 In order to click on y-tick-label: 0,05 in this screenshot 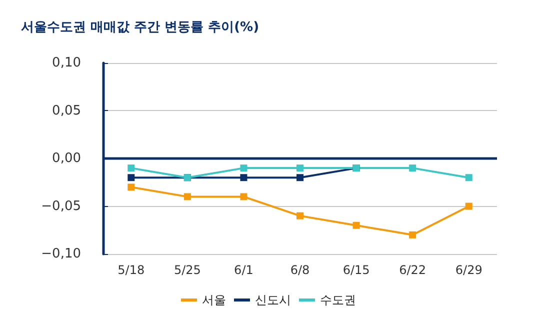, I will do `click(66, 110)`.